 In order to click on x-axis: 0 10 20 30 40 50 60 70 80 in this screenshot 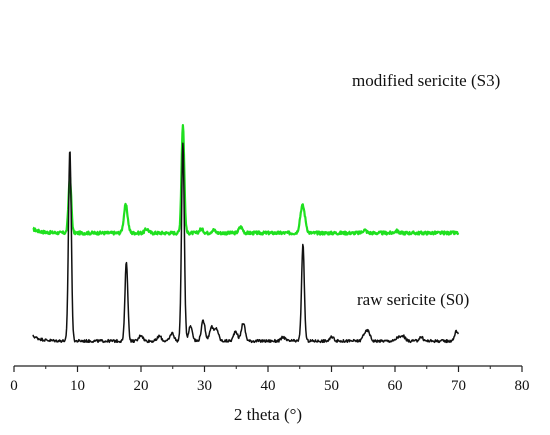, I will do `click(270, 379)`.